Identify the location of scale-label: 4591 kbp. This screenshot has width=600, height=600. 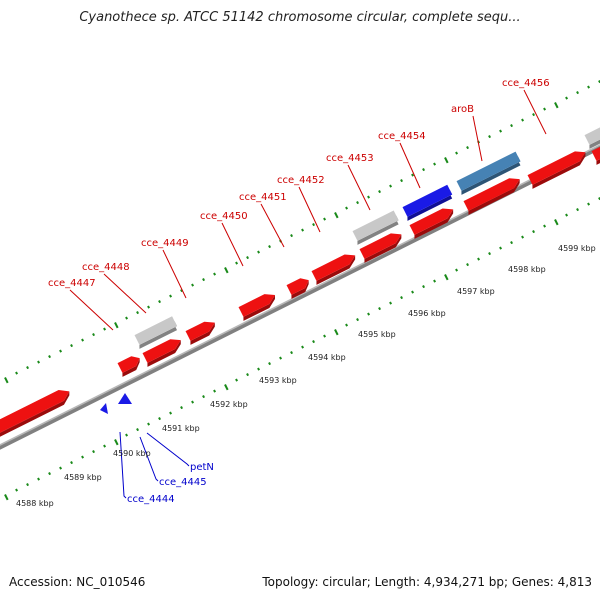
(181, 428).